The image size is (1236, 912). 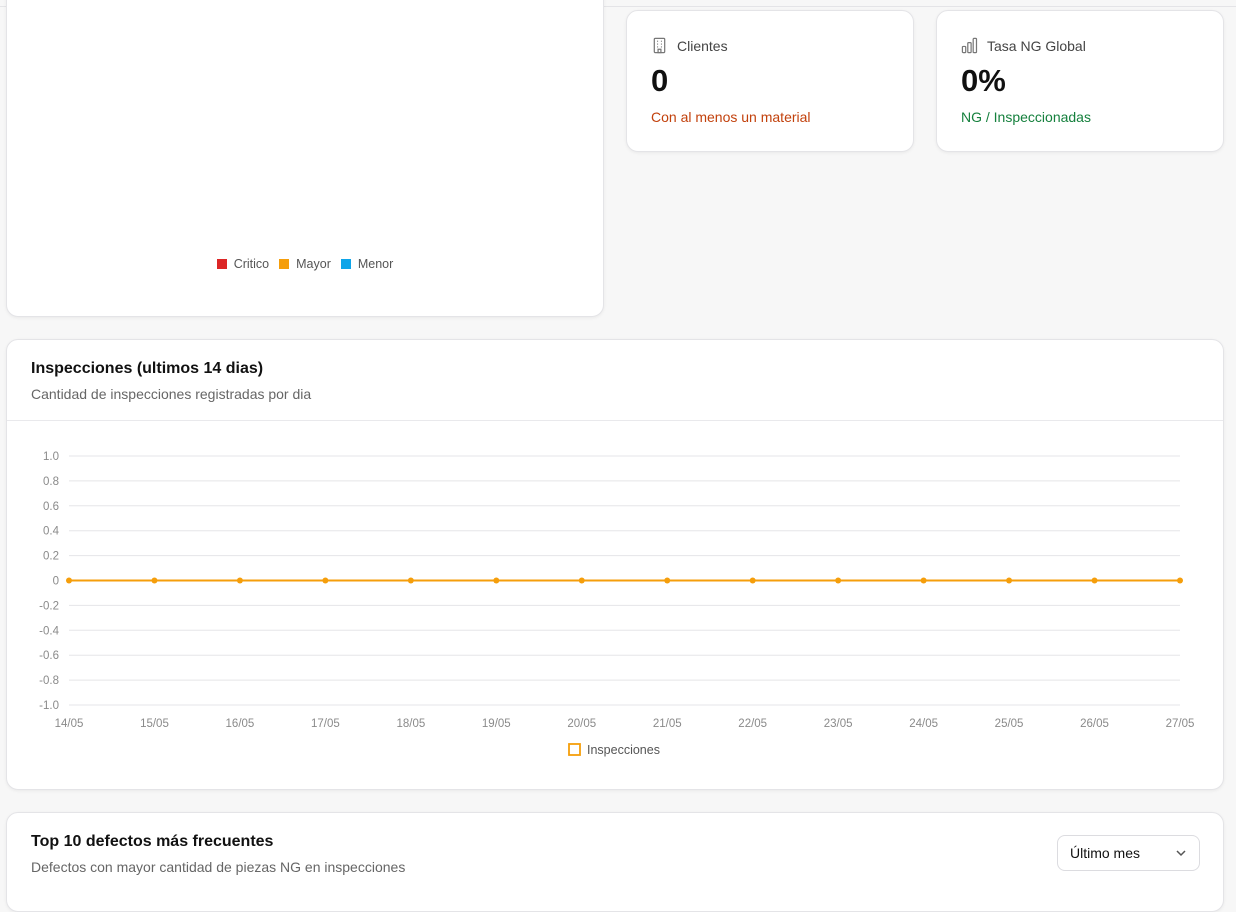 I want to click on period-select: Último mes, so click(x=1128, y=853).